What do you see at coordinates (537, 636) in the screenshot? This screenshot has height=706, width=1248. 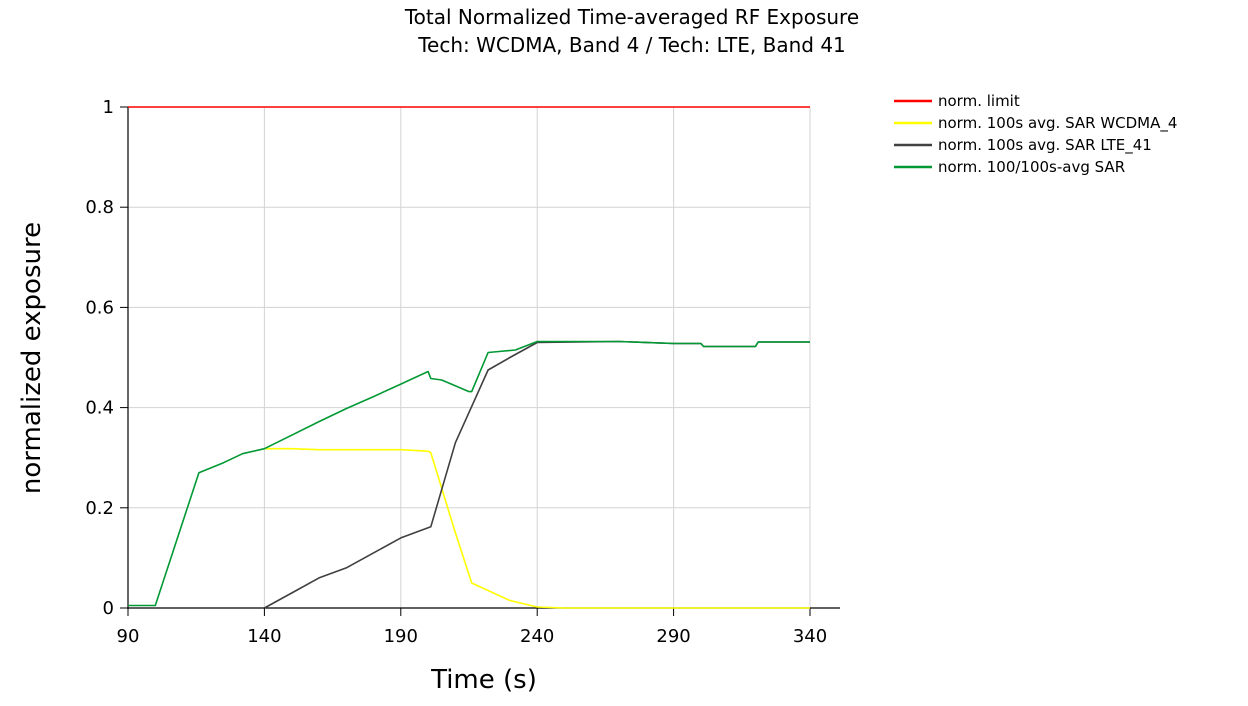 I see `x-tick-label: 240` at bounding box center [537, 636].